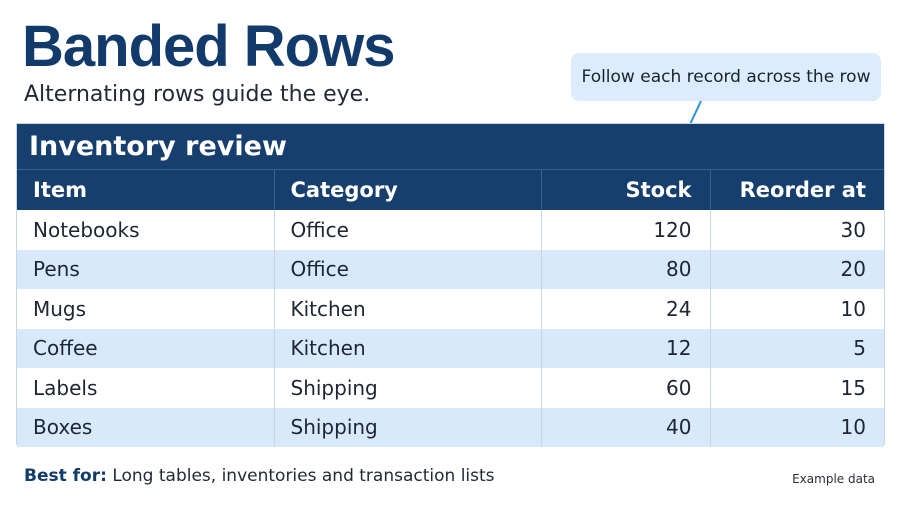 This screenshot has width=900, height=507. Describe the element at coordinates (408, 190) in the screenshot. I see `column-header-category: Category` at that location.